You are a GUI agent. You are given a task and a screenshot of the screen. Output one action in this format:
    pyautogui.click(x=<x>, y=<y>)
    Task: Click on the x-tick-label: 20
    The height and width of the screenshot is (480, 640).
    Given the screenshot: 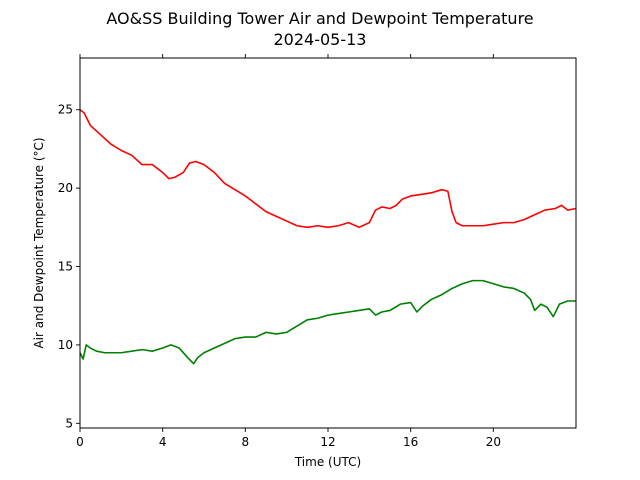 What is the action you would take?
    pyautogui.click(x=493, y=442)
    